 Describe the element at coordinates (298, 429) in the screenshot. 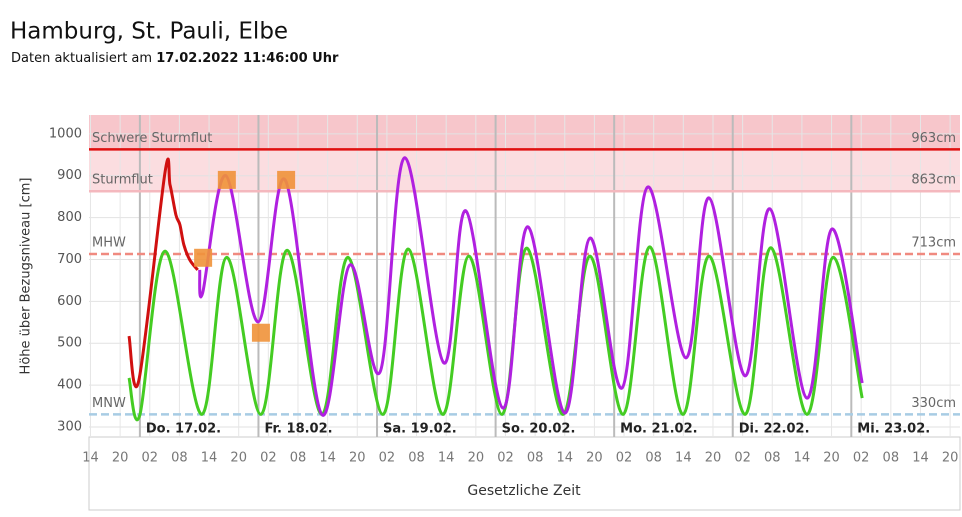

I see `day-label: Fr. 18.02.` at that location.